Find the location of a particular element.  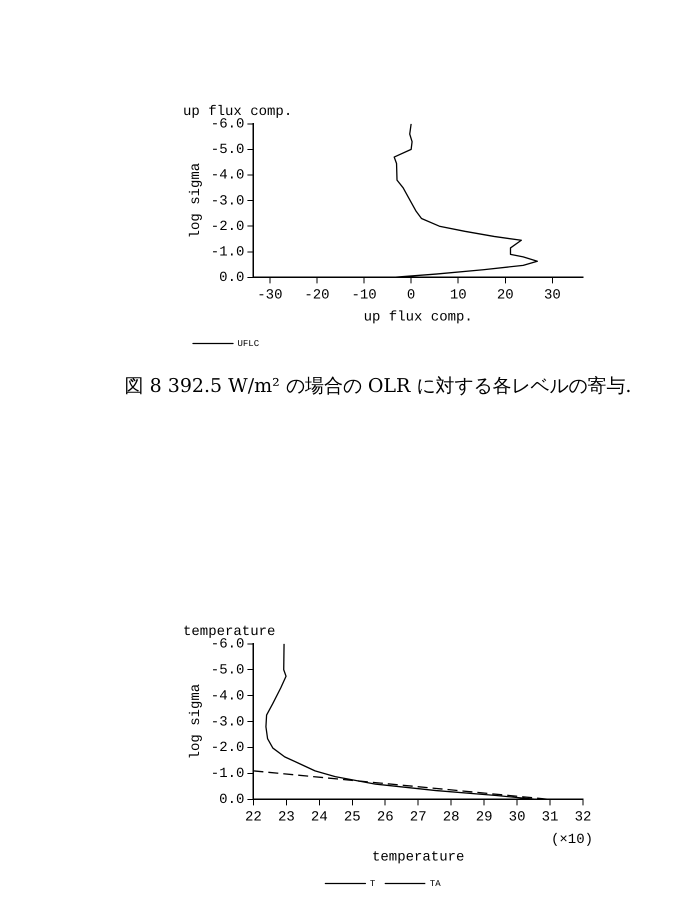

x-tick-label: 31 is located at coordinates (550, 818).